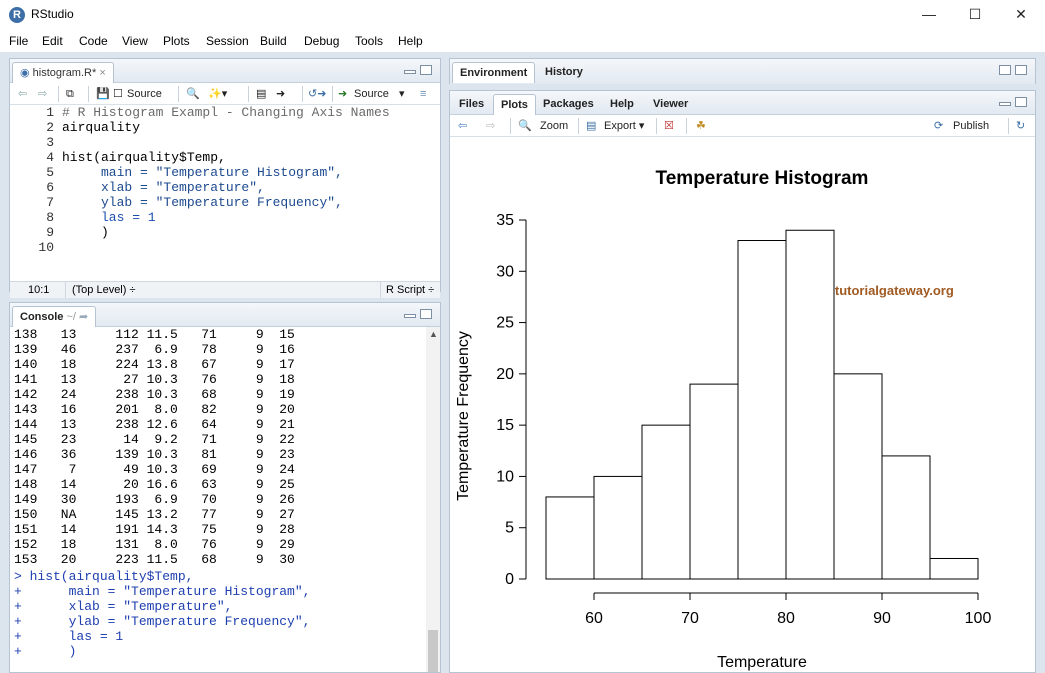 The height and width of the screenshot is (673, 1045). I want to click on tab-plots: Plots, so click(514, 104).